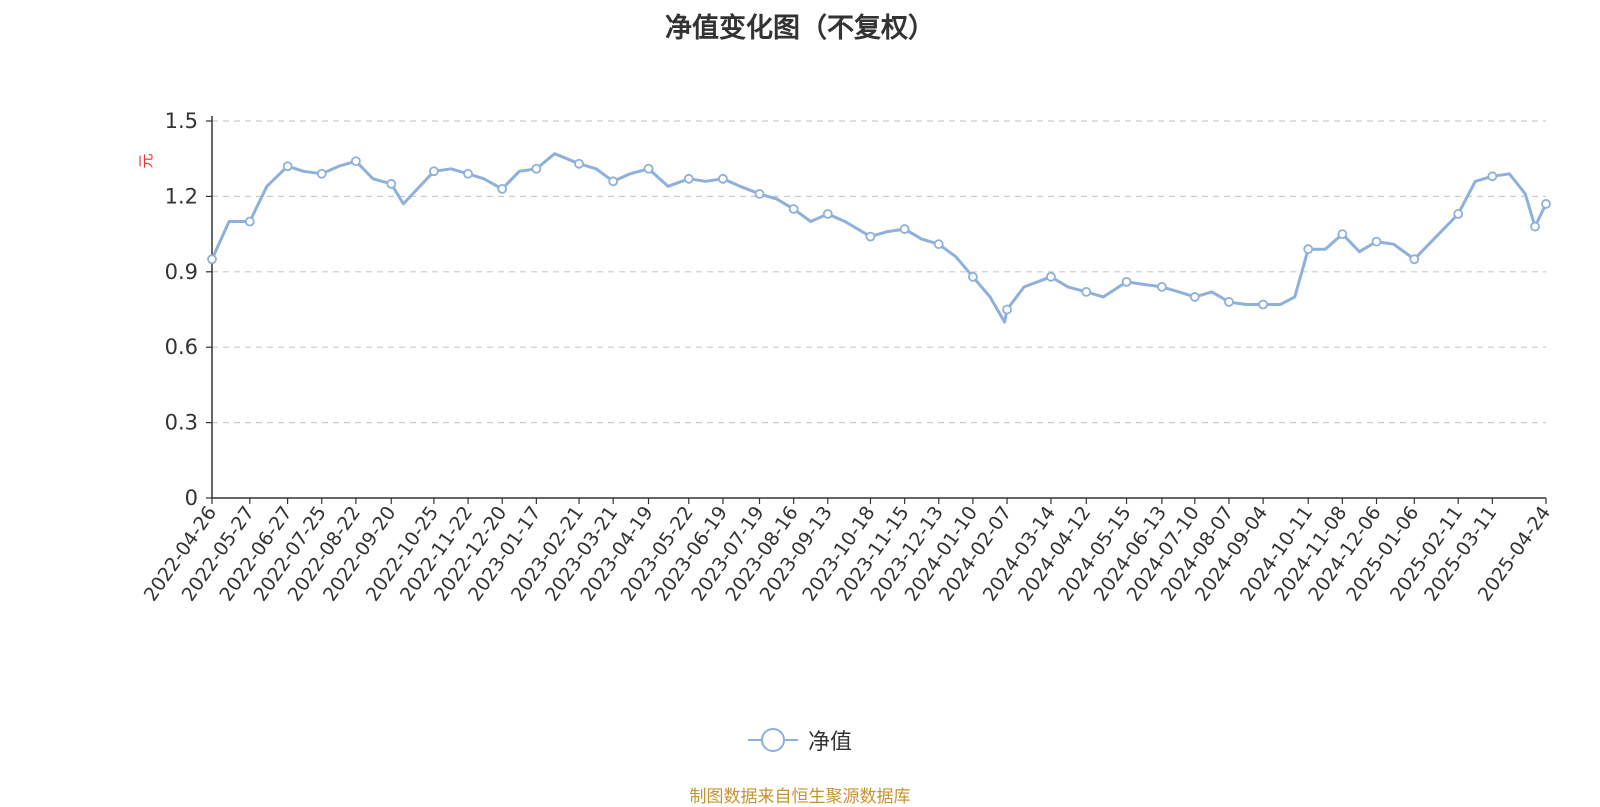 The image size is (1600, 807). I want to click on y-tick-label: 0.6, so click(181, 347).